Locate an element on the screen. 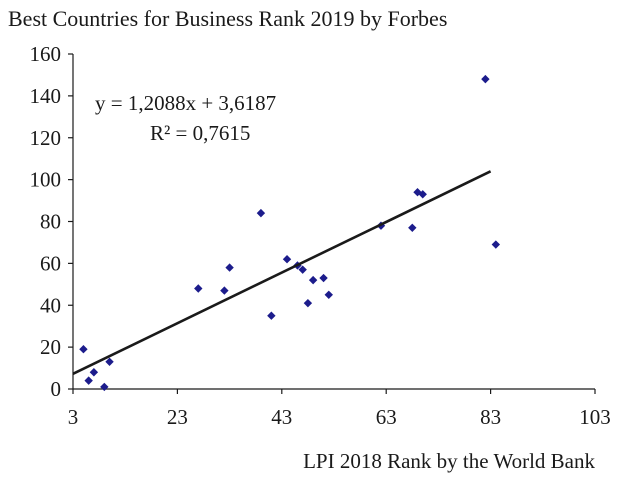 This screenshot has width=623, height=477. x-tick-label: 103 is located at coordinates (595, 417).